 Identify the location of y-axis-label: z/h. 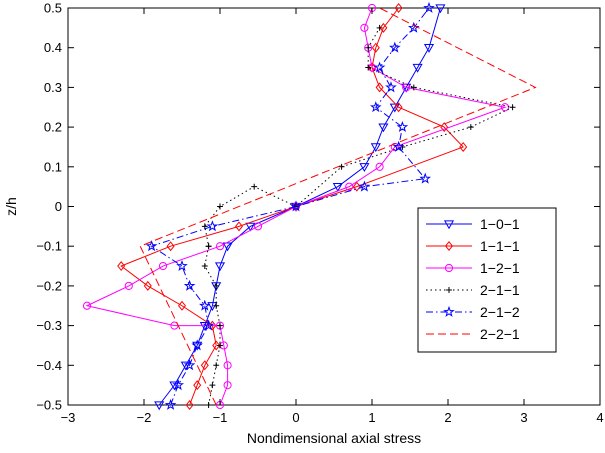
(11, 206).